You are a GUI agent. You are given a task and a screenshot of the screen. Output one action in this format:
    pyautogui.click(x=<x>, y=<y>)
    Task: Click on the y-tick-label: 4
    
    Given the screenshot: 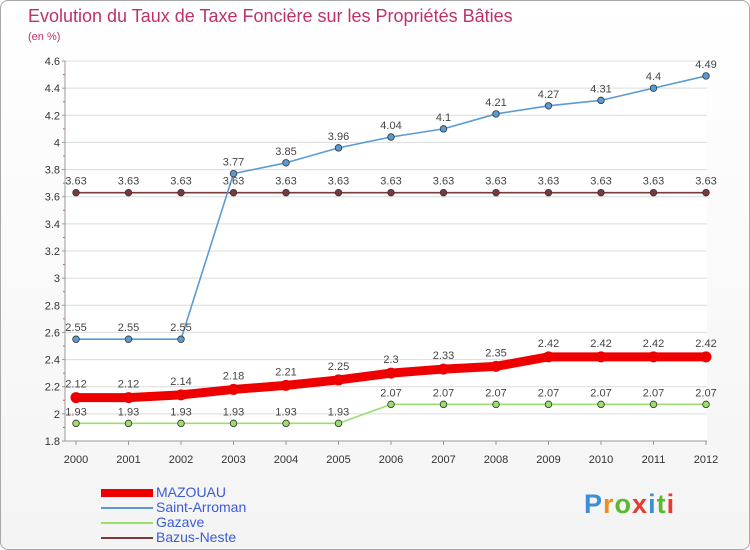 What is the action you would take?
    pyautogui.click(x=57, y=143)
    